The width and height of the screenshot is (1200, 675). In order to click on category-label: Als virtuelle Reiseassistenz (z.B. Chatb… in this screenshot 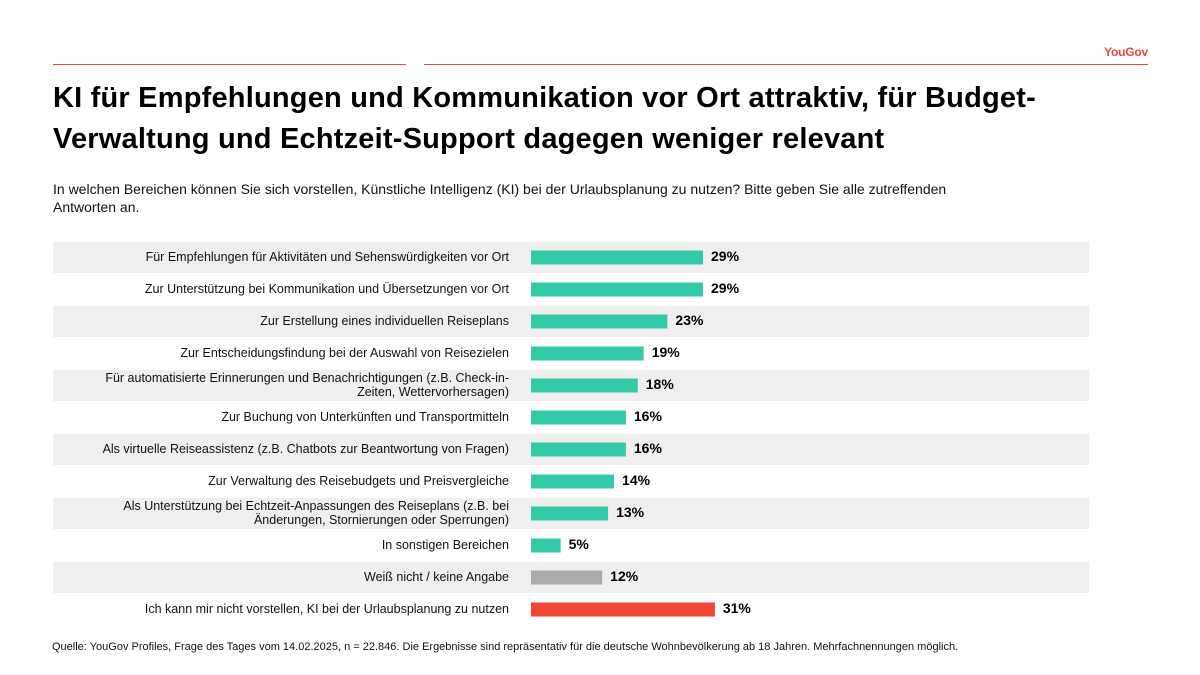, I will do `click(306, 449)`.